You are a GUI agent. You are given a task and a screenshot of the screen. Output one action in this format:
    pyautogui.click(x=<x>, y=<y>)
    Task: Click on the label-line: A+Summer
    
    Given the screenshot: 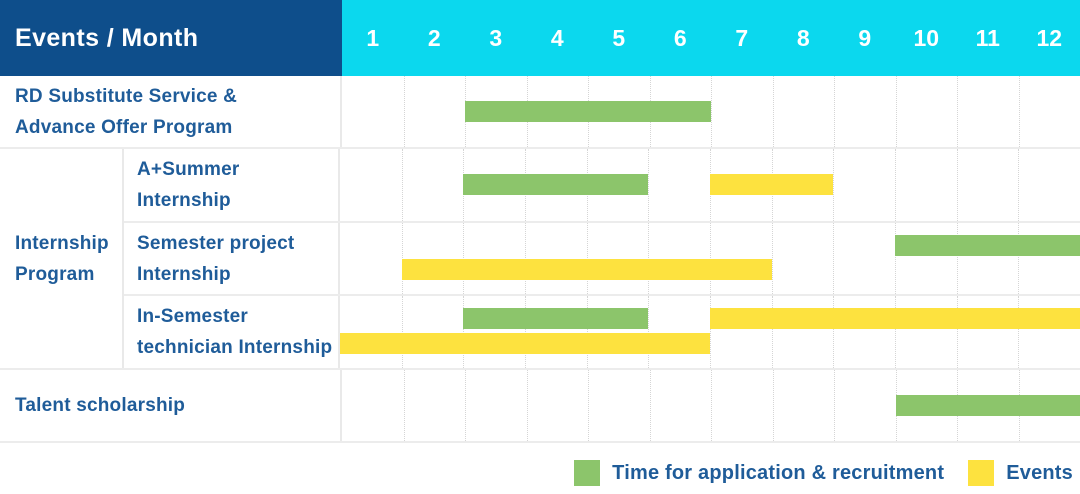 What is the action you would take?
    pyautogui.click(x=188, y=169)
    